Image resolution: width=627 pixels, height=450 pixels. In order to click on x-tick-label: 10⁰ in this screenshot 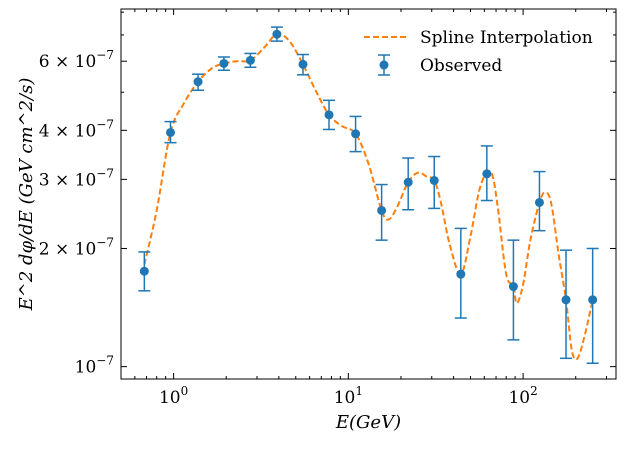, I will do `click(173, 396)`.